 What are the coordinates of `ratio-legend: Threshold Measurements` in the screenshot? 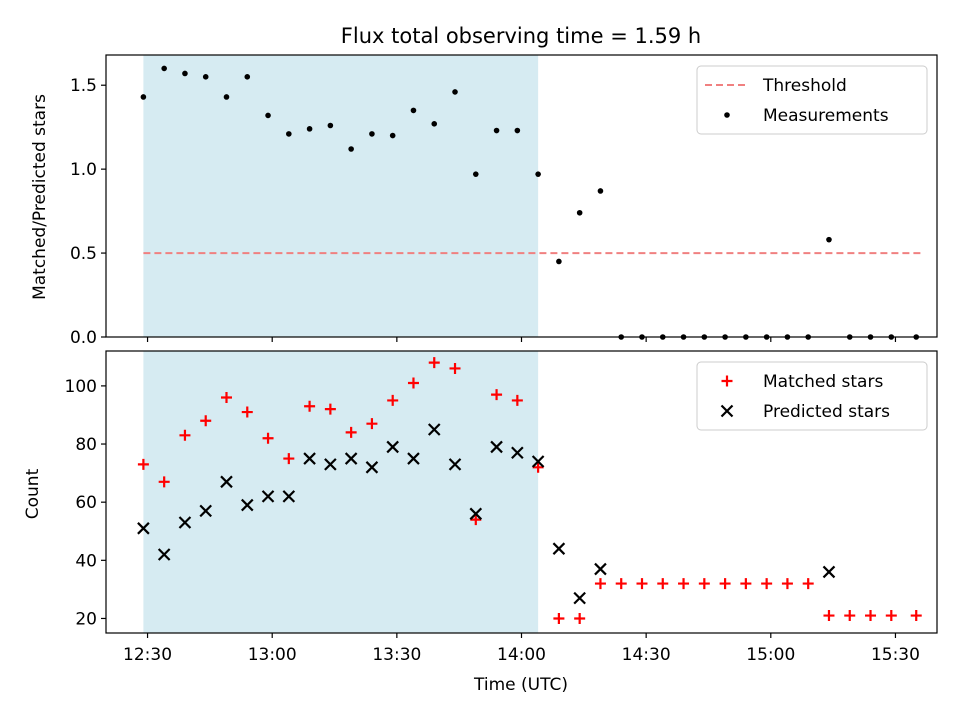 It's located at (812, 100).